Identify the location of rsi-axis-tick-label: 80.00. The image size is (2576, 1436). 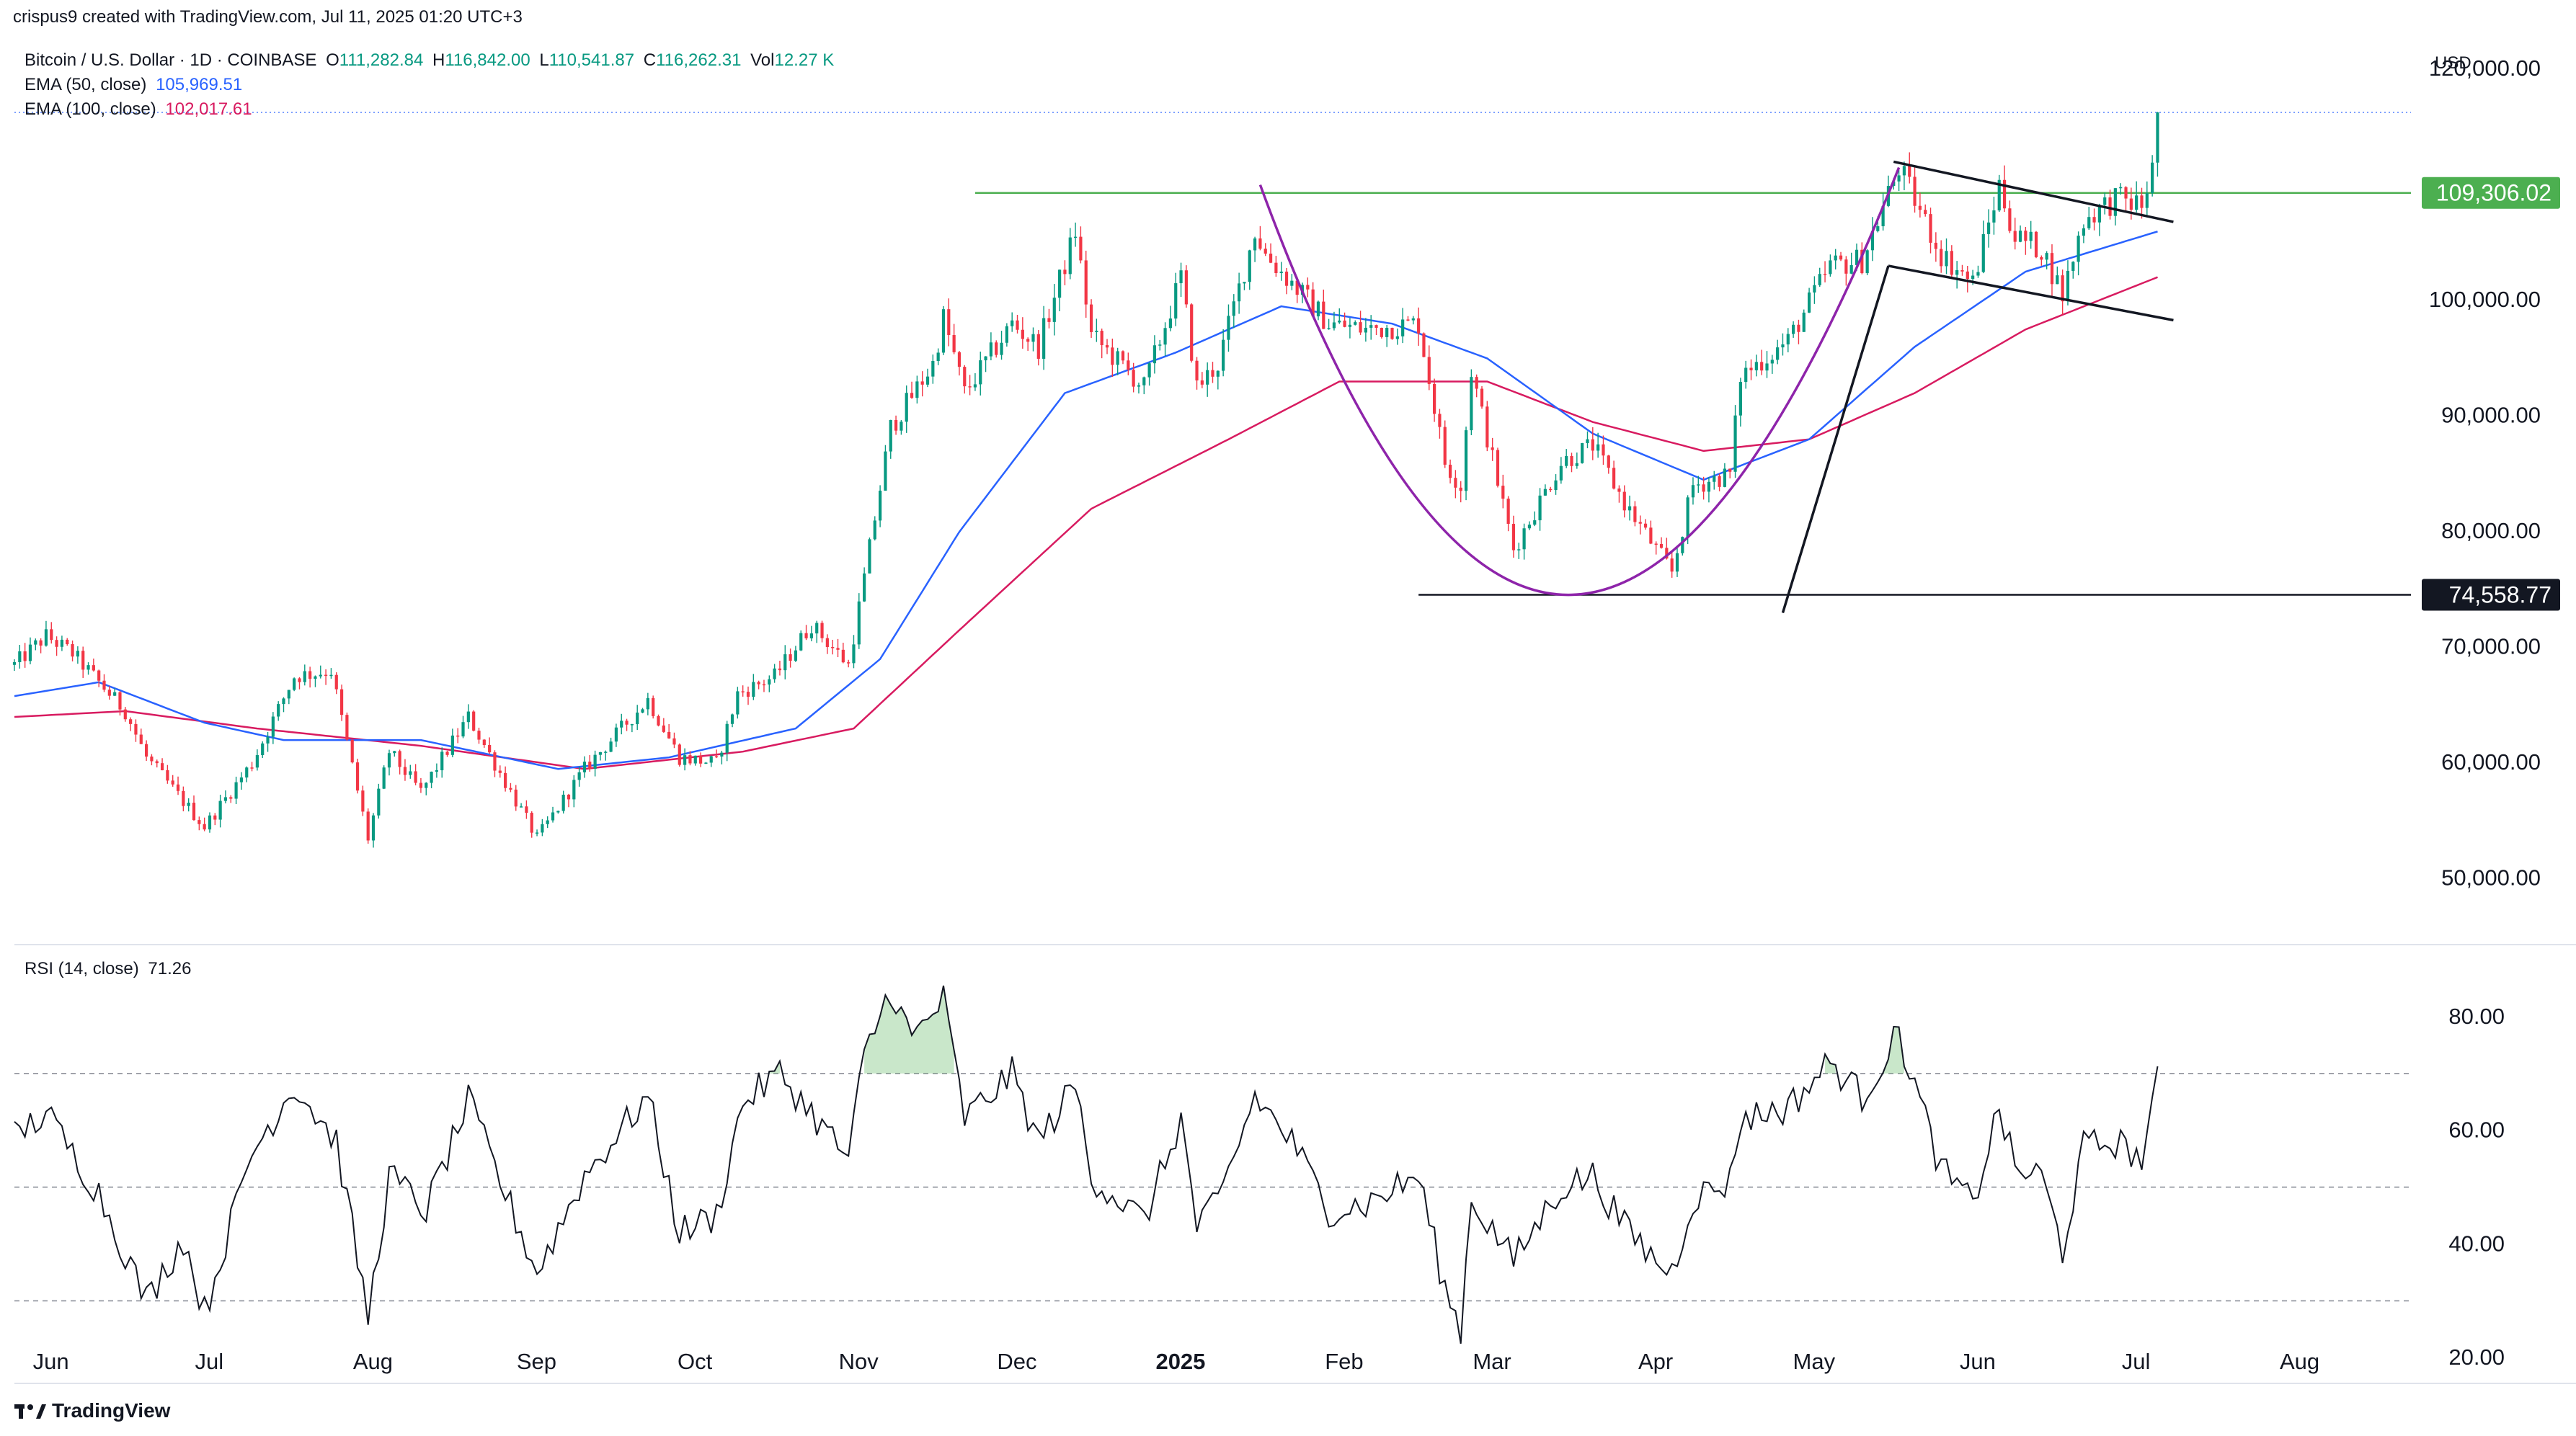
(2476, 1016).